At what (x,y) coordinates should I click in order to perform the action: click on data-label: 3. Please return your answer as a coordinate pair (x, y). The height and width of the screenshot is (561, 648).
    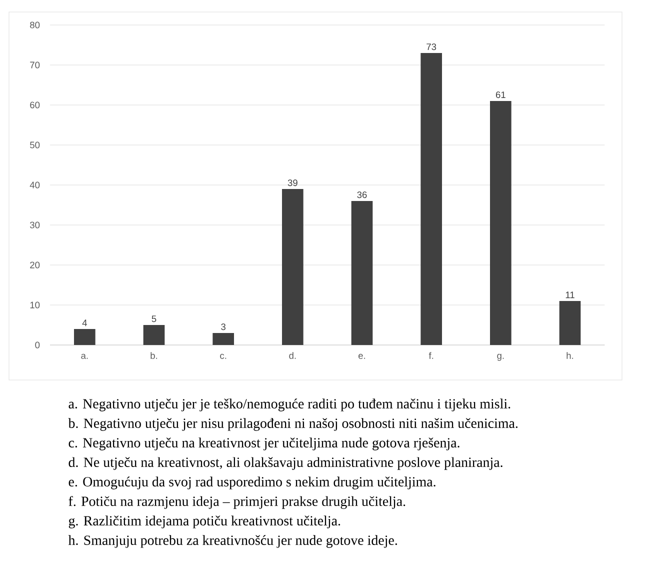
    Looking at the image, I should click on (223, 327).